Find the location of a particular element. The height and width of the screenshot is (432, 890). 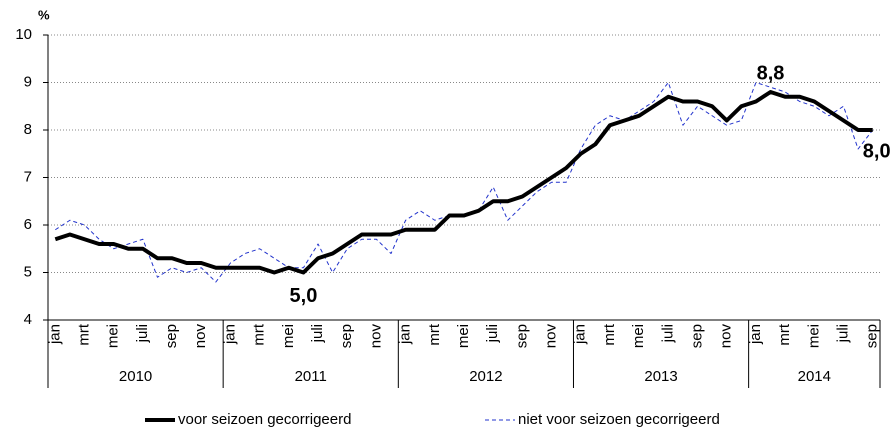

y-tick-label: 5 is located at coordinates (28, 271).